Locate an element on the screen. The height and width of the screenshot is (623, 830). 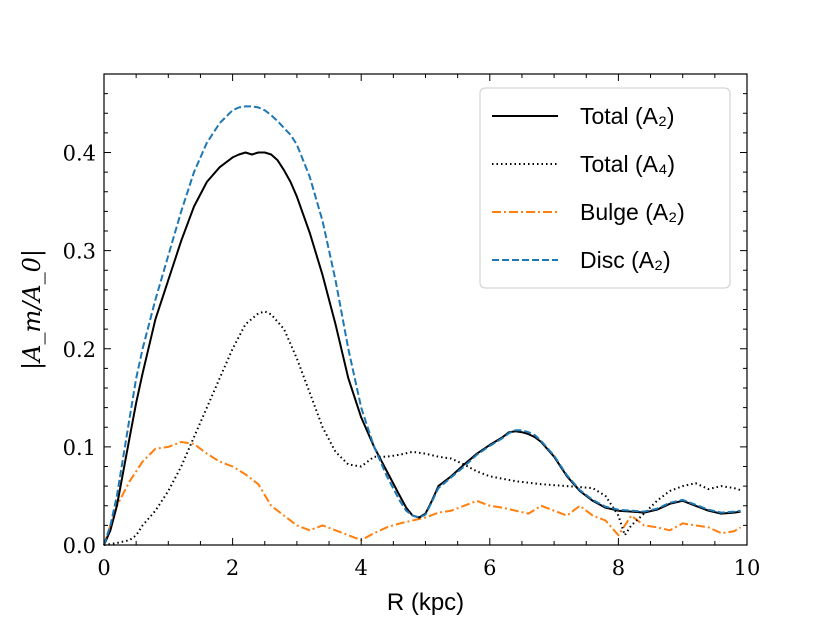
x-tick-label: 4 is located at coordinates (361, 568).